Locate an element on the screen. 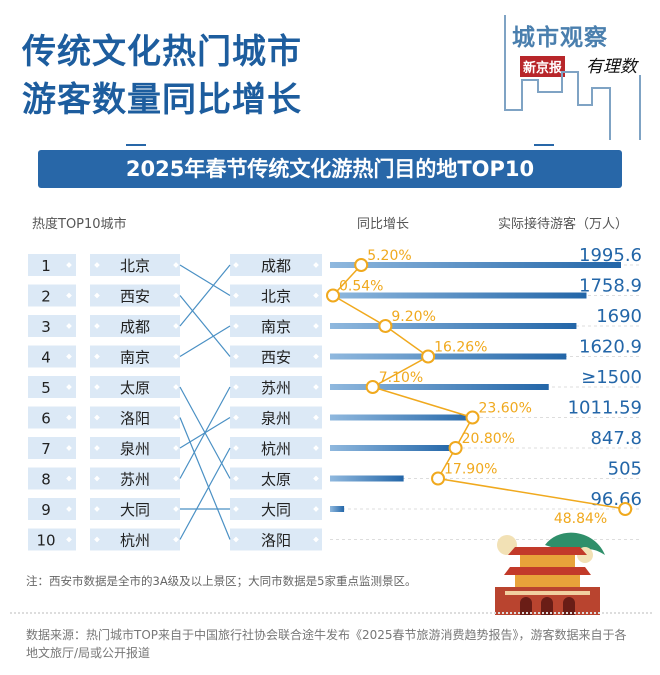 Image resolution: width=660 pixels, height=675 pixels. skyline-icon is located at coordinates (572, 77).